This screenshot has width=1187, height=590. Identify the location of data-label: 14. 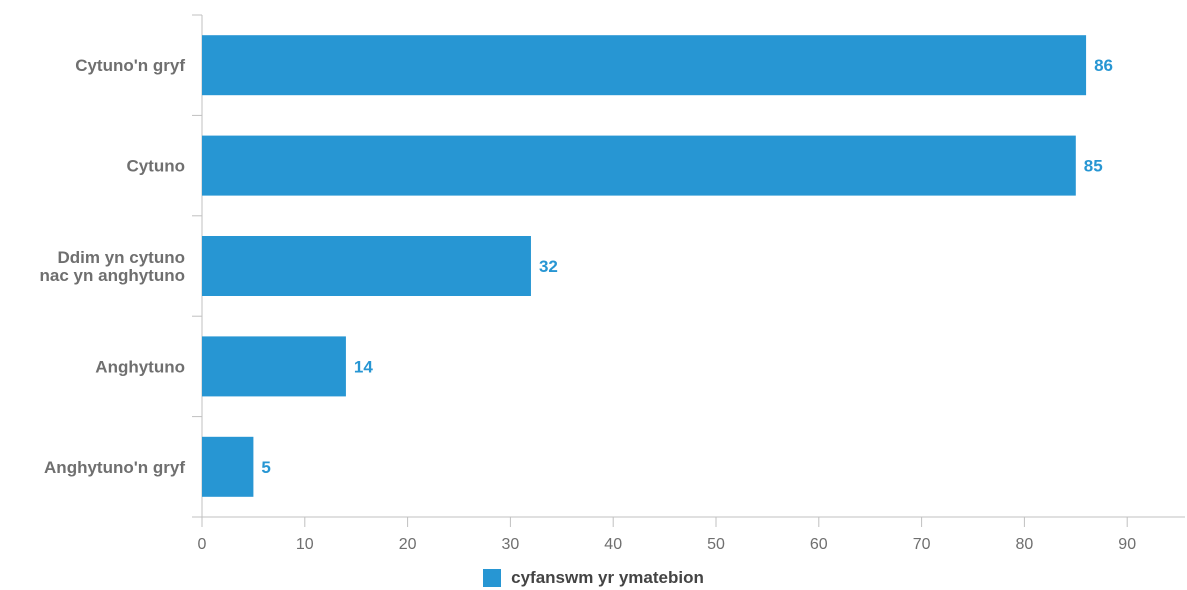
(363, 366).